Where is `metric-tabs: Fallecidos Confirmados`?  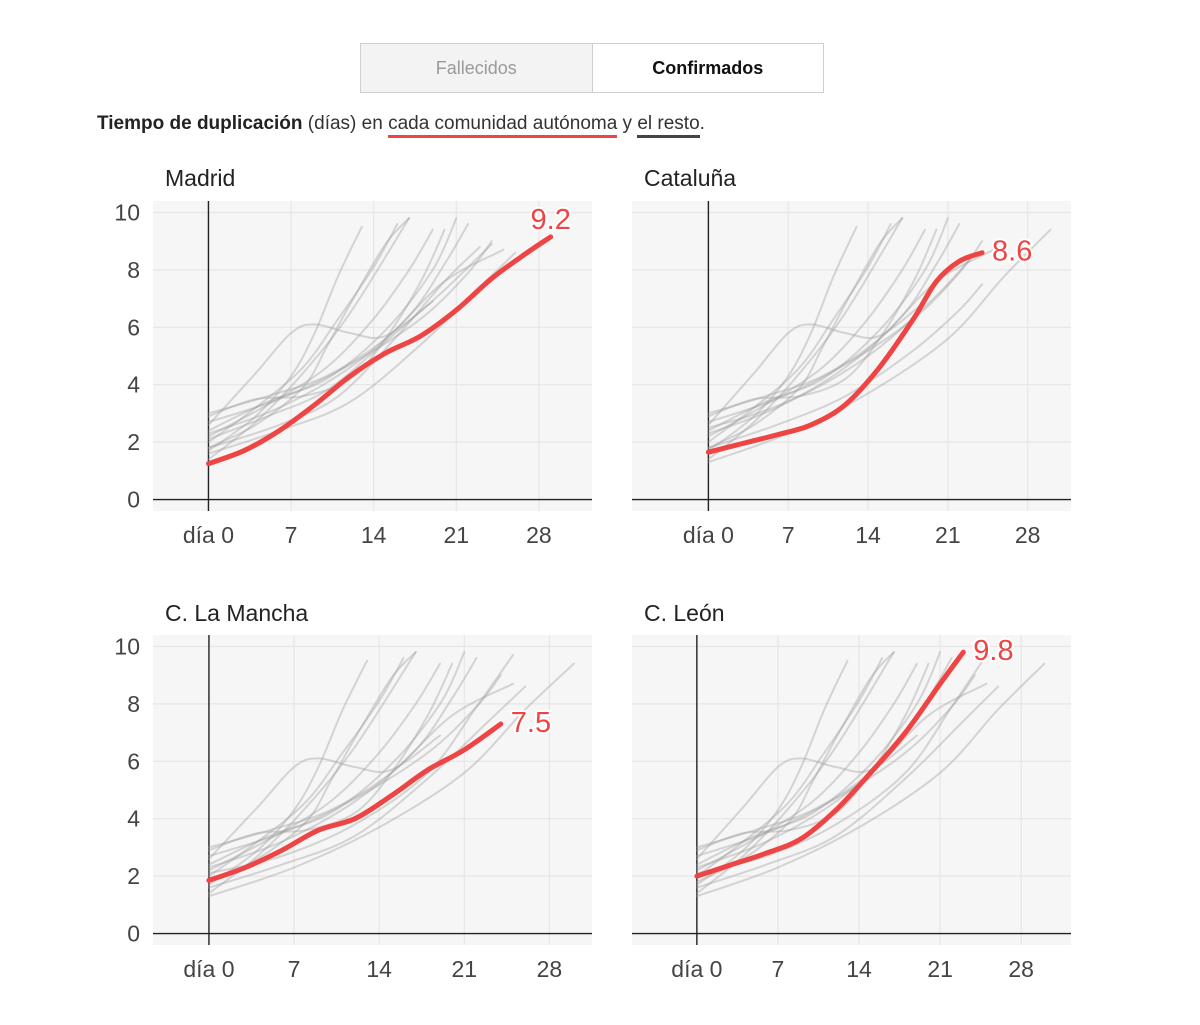
metric-tabs: Fallecidos Confirmados is located at coordinates (592, 68).